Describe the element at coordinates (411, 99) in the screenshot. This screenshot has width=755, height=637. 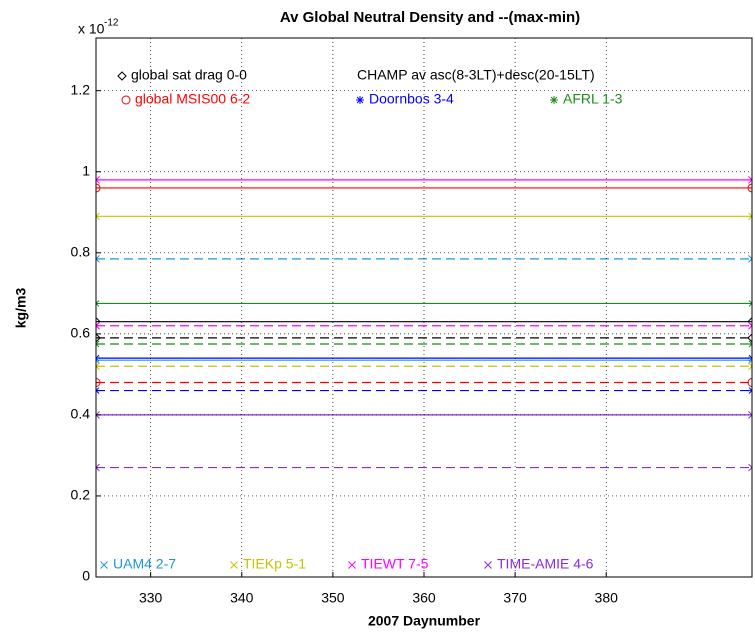
I see `legend-label: Doornbos 3-4` at that location.